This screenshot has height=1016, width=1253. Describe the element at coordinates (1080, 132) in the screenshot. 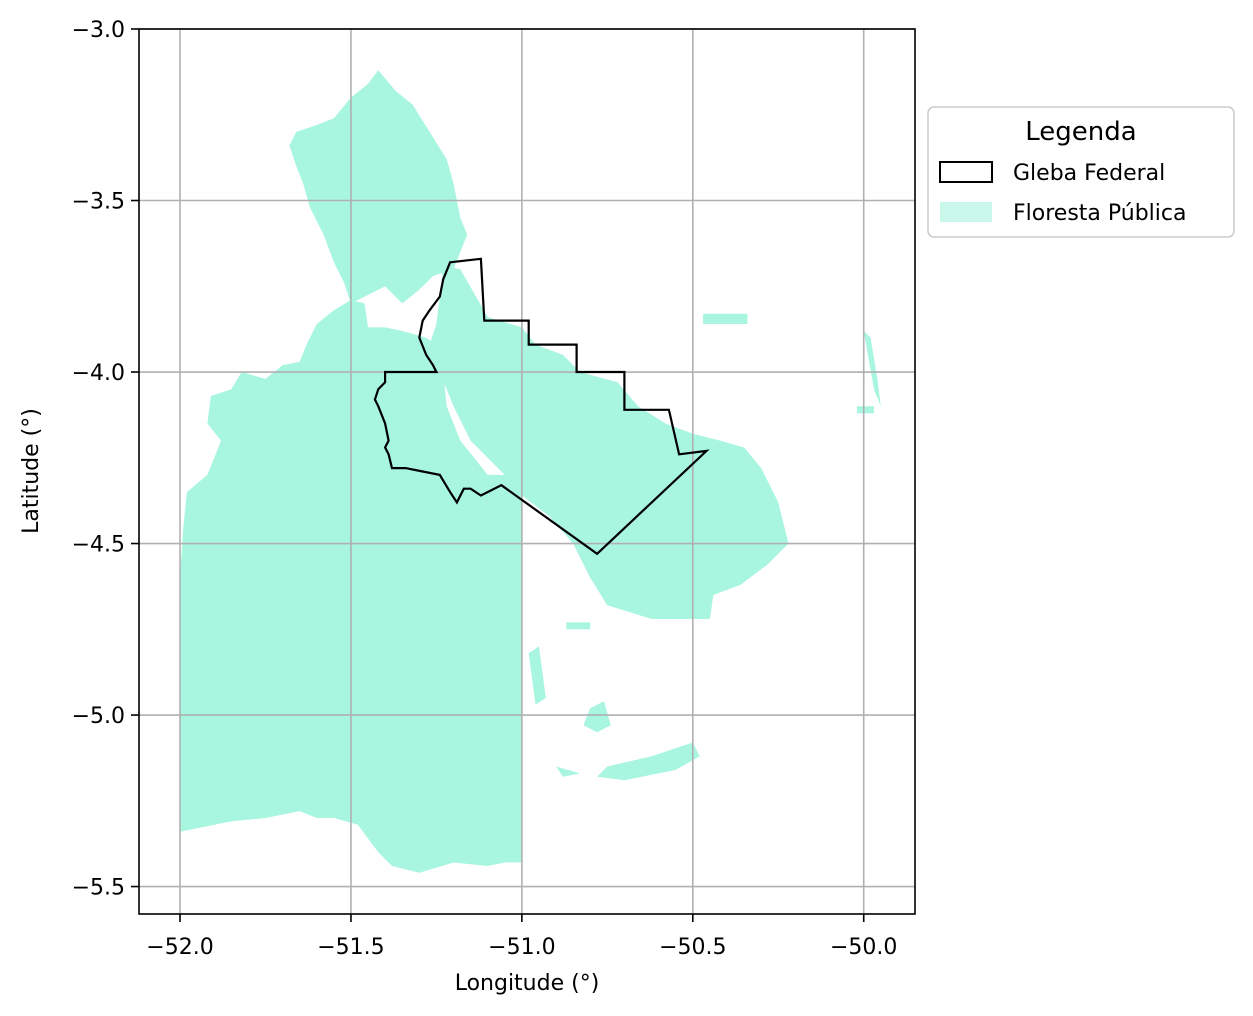

I see `legend-title: Legenda` at that location.